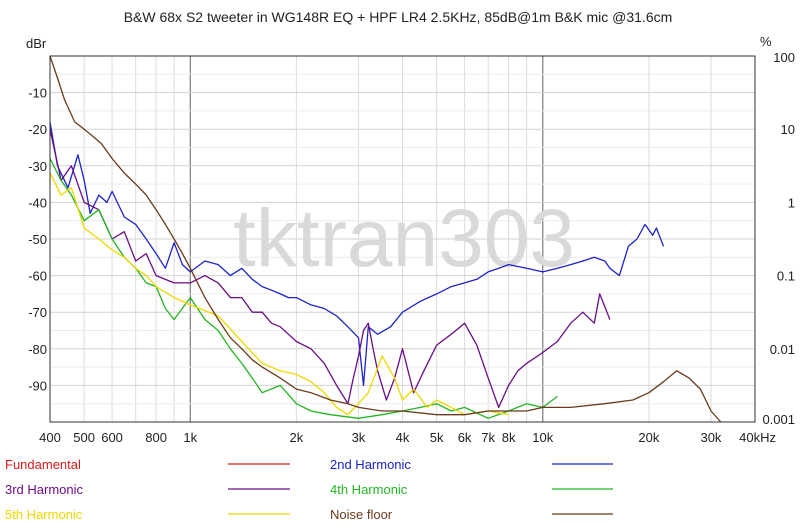 This screenshot has height=532, width=800. I want to click on x-tick-label: 30k, so click(710, 437).